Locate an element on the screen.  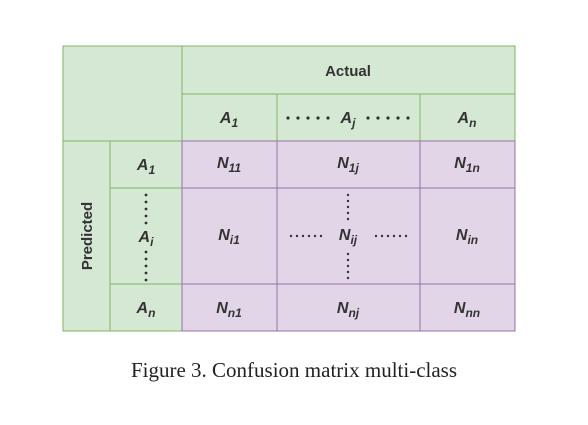
row-label-n: An is located at coordinates (146, 310).